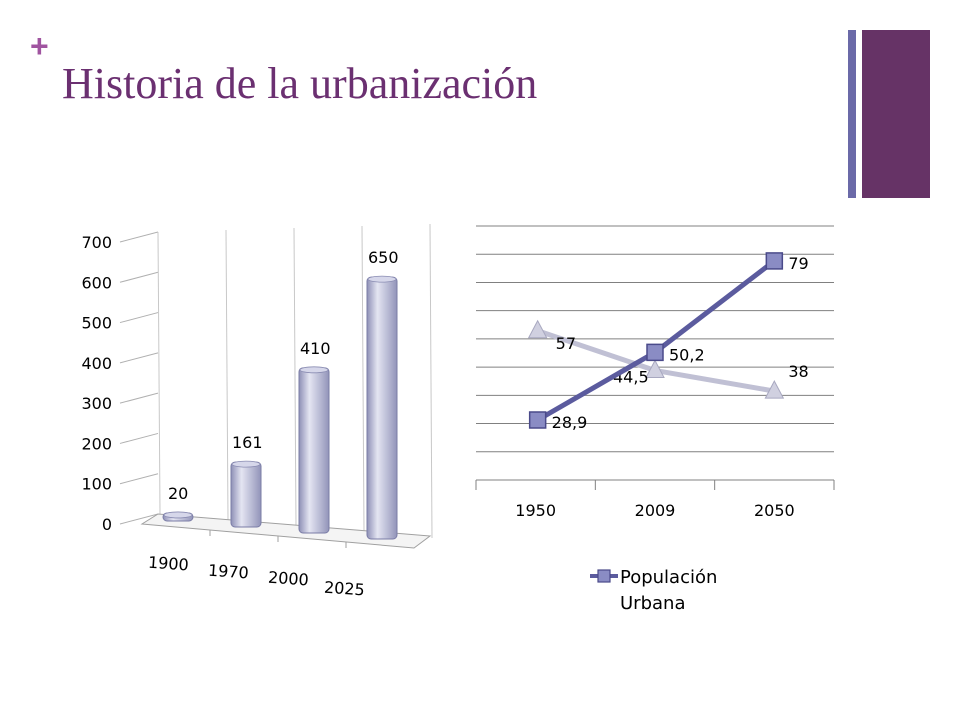  I want to click on y-tick-label: 200, so click(96, 443).